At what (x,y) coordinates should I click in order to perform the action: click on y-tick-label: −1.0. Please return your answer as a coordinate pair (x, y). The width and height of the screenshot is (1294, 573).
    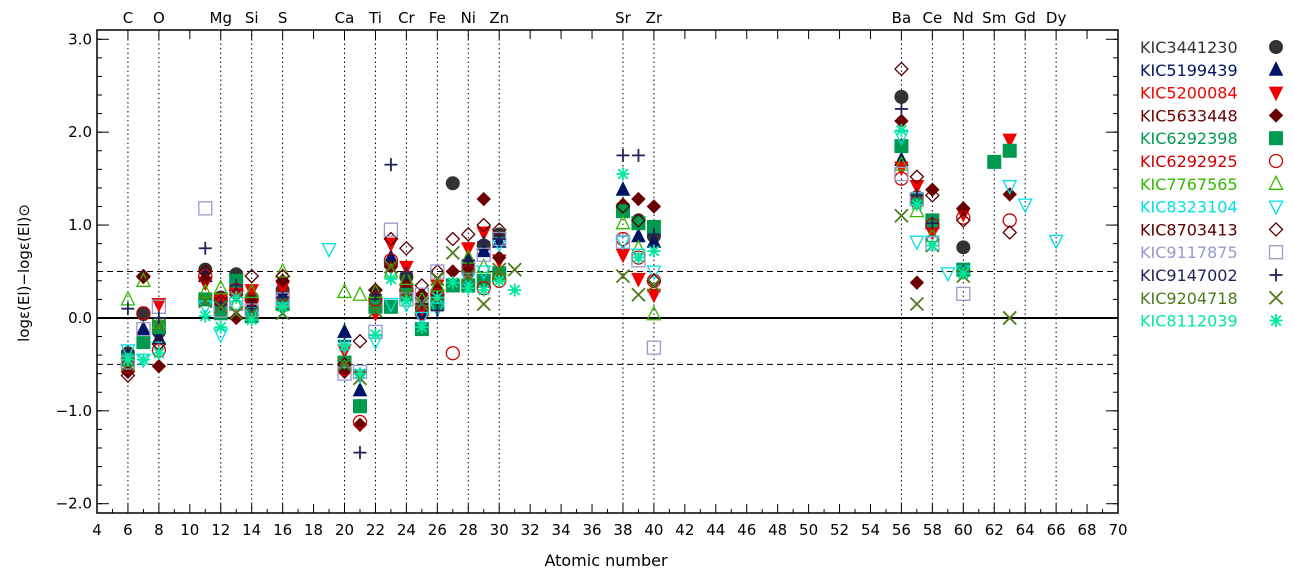
    Looking at the image, I should click on (74, 411).